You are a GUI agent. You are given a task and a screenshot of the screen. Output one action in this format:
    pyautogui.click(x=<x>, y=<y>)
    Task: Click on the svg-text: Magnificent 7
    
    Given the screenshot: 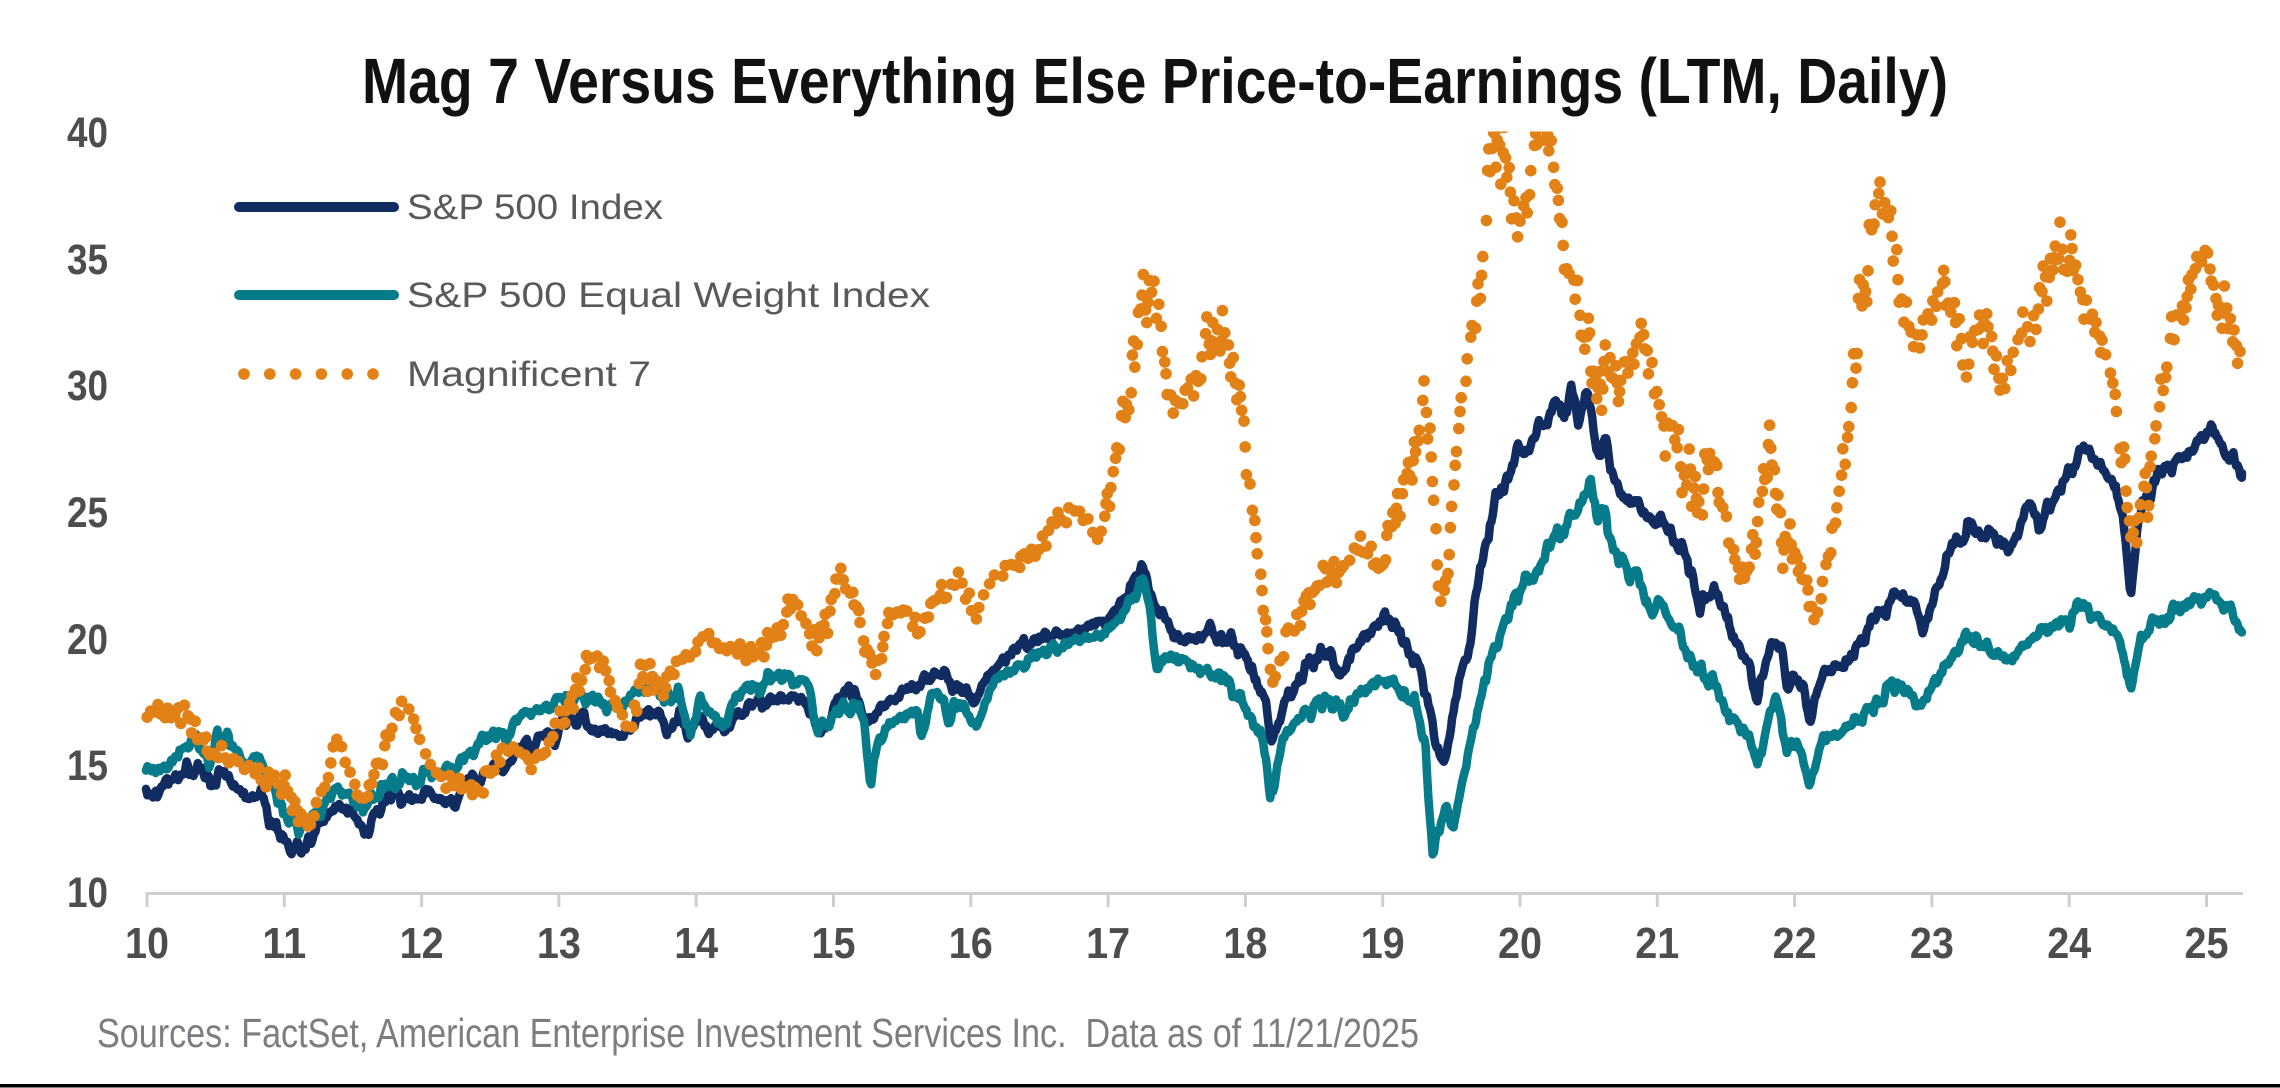 What is the action you would take?
    pyautogui.click(x=529, y=374)
    